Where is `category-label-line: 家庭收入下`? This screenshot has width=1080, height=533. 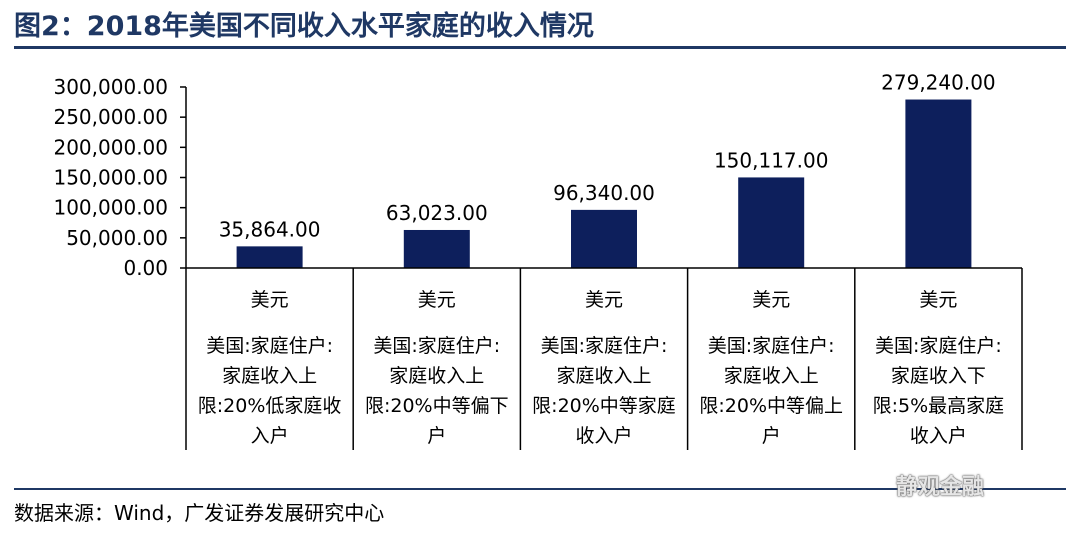
category-label-line: 家庭收入下 is located at coordinates (938, 376).